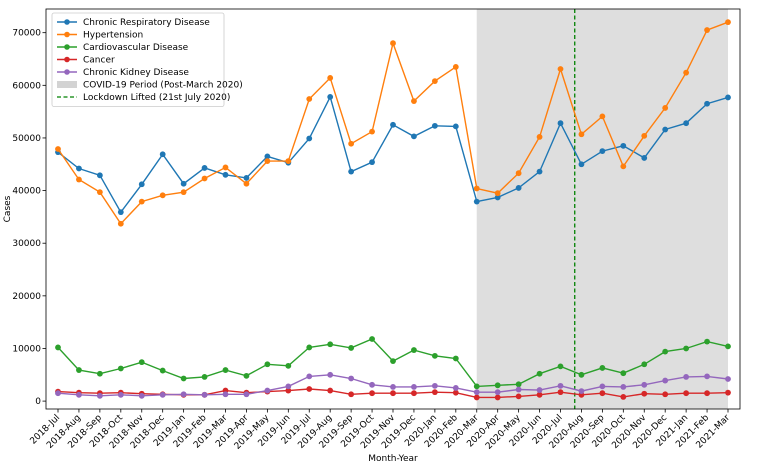  What do you see at coordinates (26, 297) in the screenshot?
I see `y-tick-label: 20000` at bounding box center [26, 297].